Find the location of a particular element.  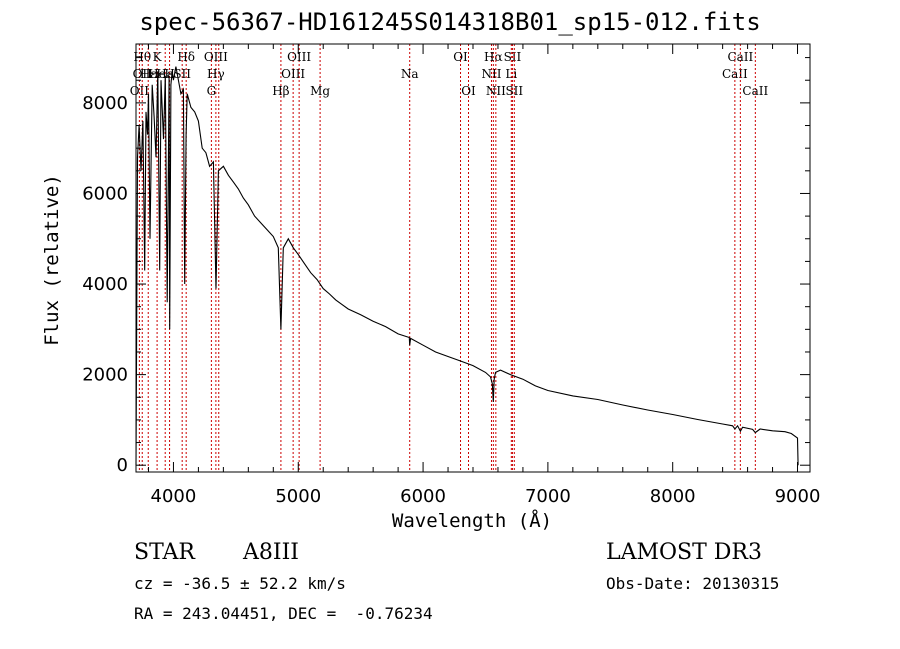

y-tick-label: 8000 is located at coordinates (105, 103).